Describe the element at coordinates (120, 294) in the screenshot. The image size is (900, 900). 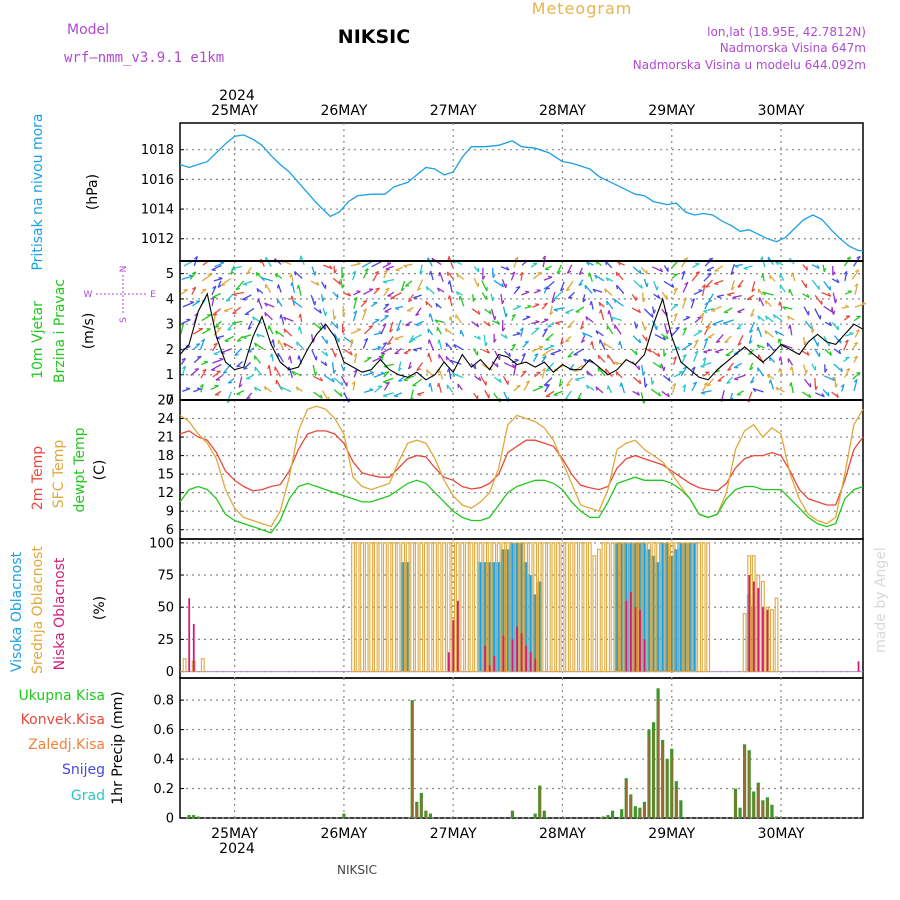
I see `compass-icon: N S W E` at that location.